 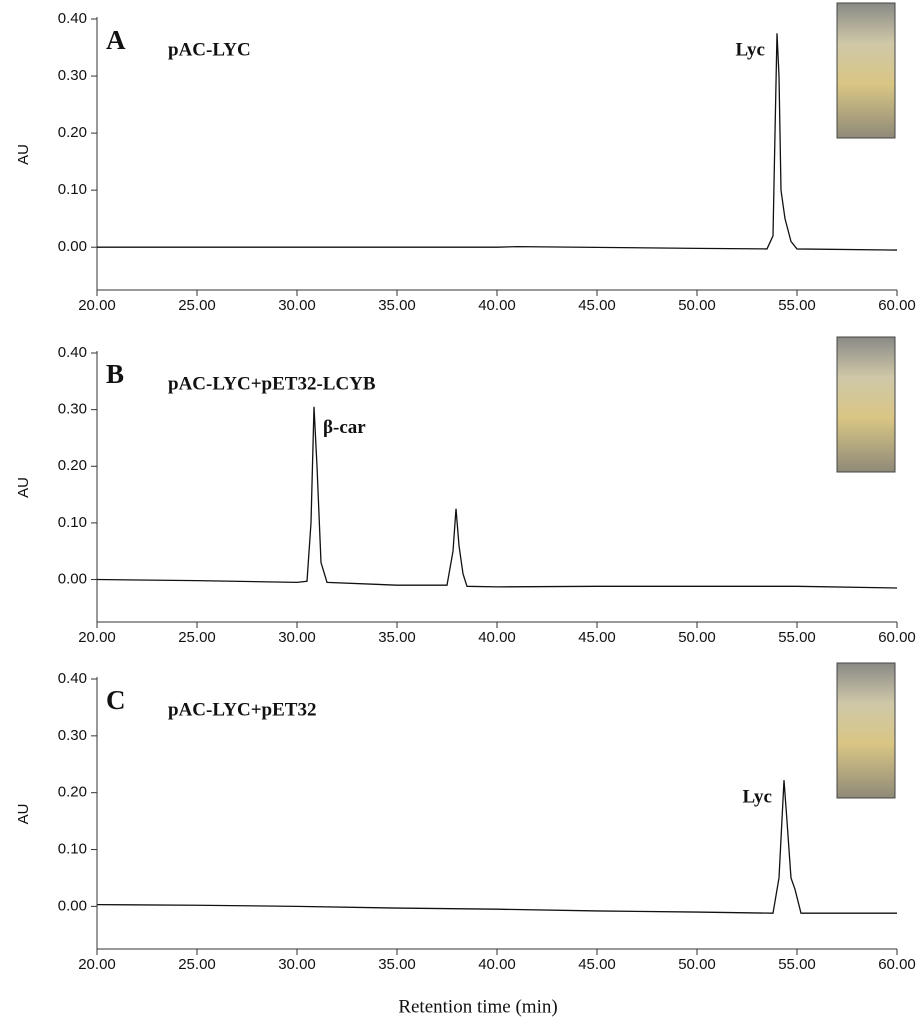 What do you see at coordinates (344, 427) in the screenshot?
I see `peak-label: β-car` at bounding box center [344, 427].